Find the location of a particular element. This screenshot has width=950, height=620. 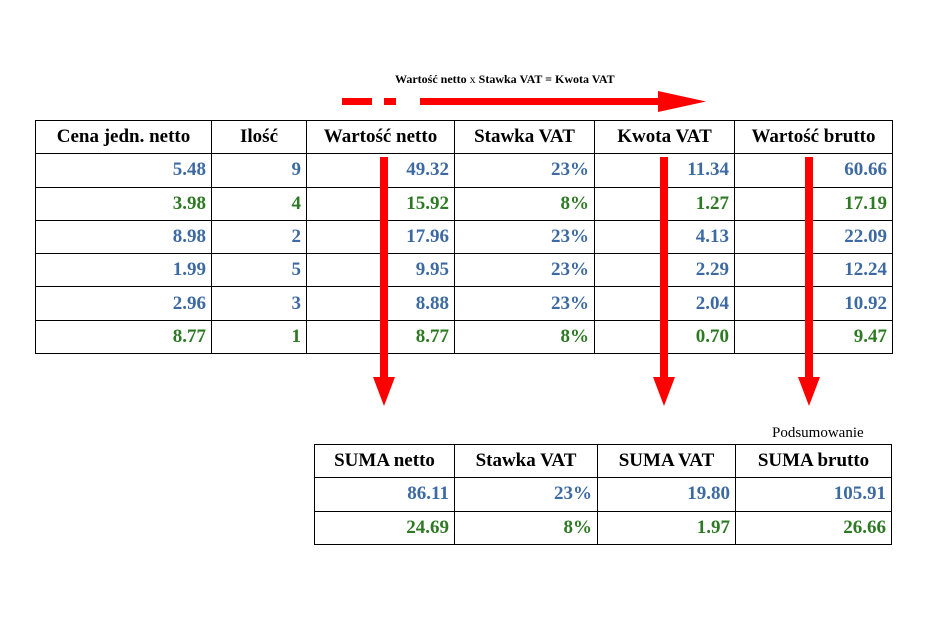

invoice-cell: 1 is located at coordinates (259, 337).